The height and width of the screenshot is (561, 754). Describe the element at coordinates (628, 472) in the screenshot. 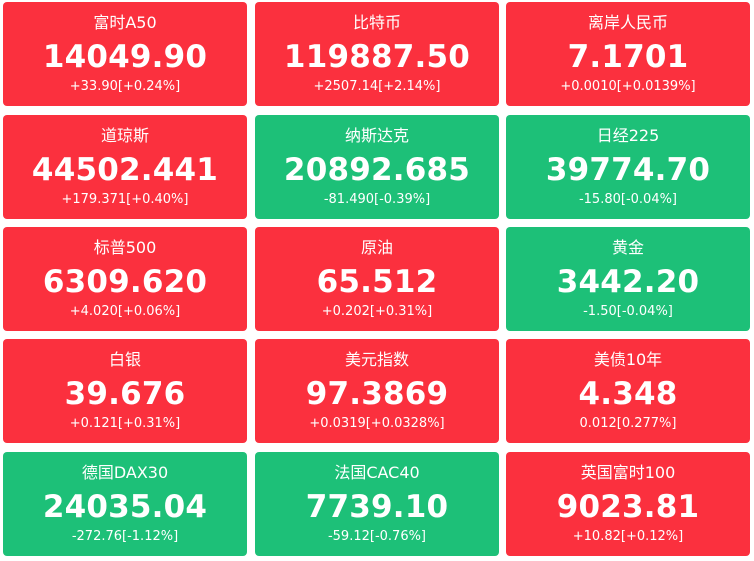

I see `quote-name: 英国富时100` at that location.